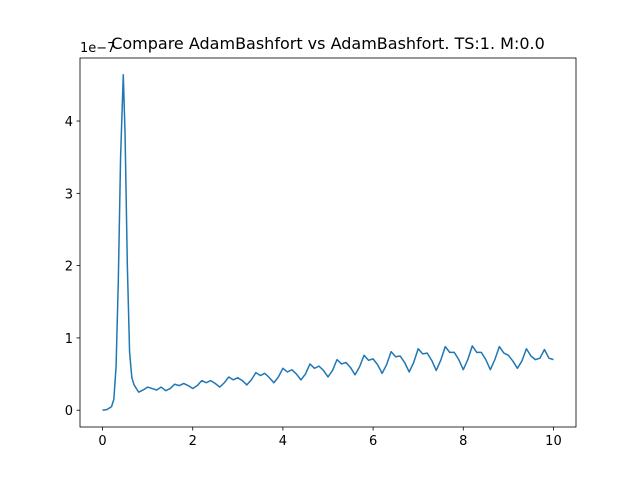 This screenshot has height=480, width=640. What do you see at coordinates (69, 122) in the screenshot?
I see `y-tick-label: 4` at bounding box center [69, 122].